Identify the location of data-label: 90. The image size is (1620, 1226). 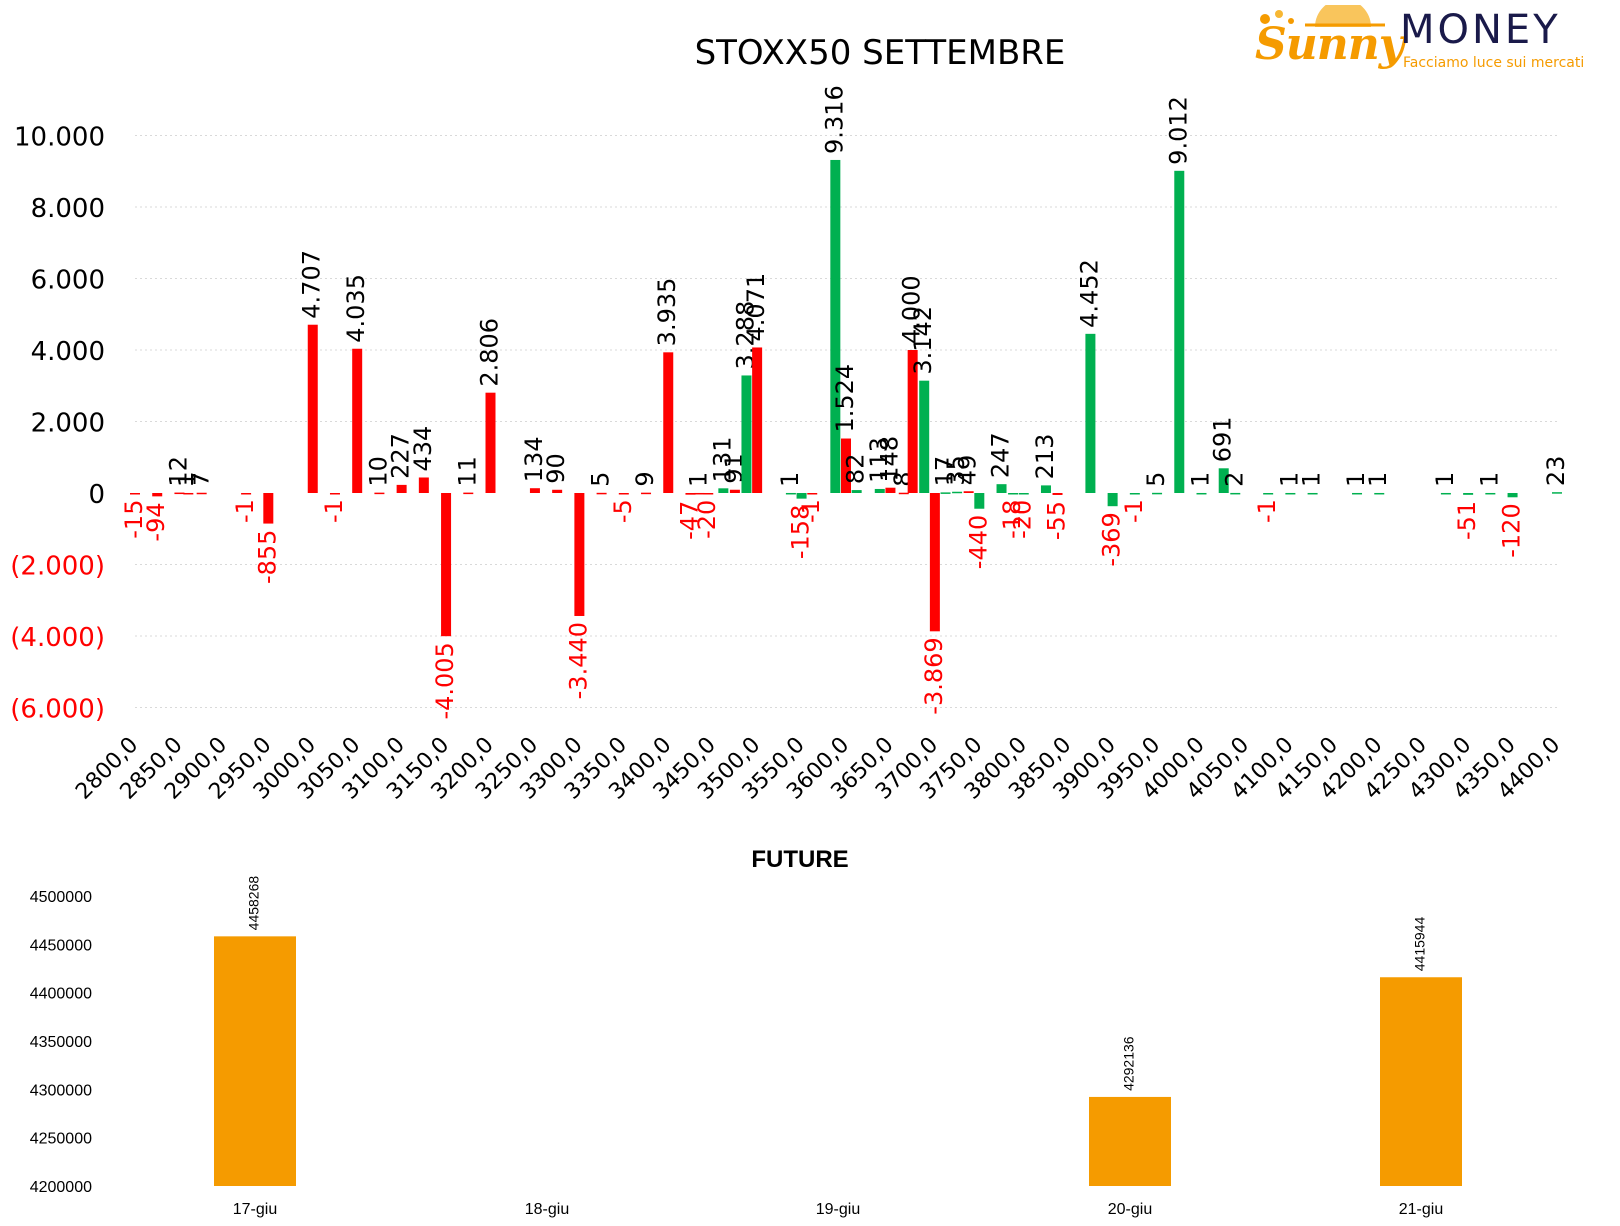
(556, 468).